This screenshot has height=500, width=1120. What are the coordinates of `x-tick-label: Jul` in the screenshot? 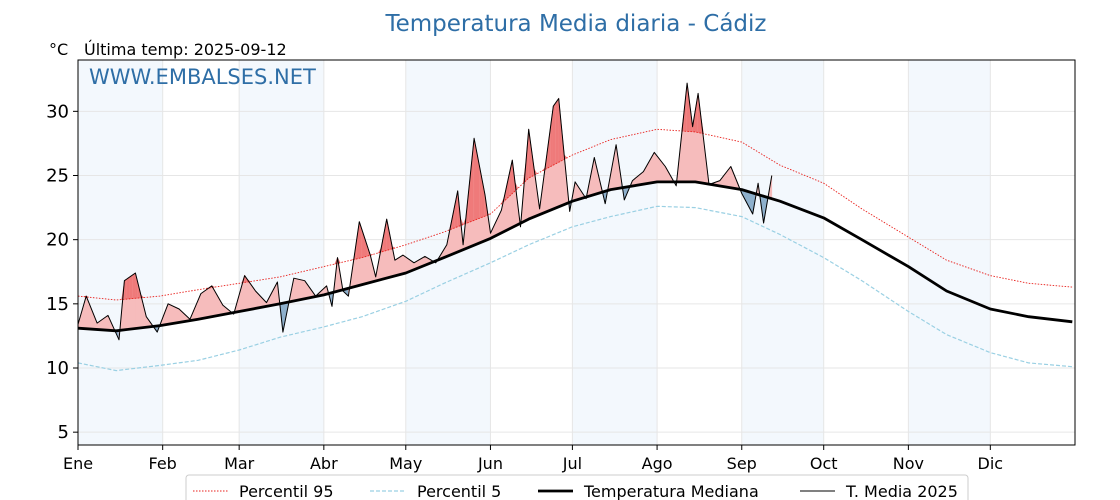 It's located at (572, 463).